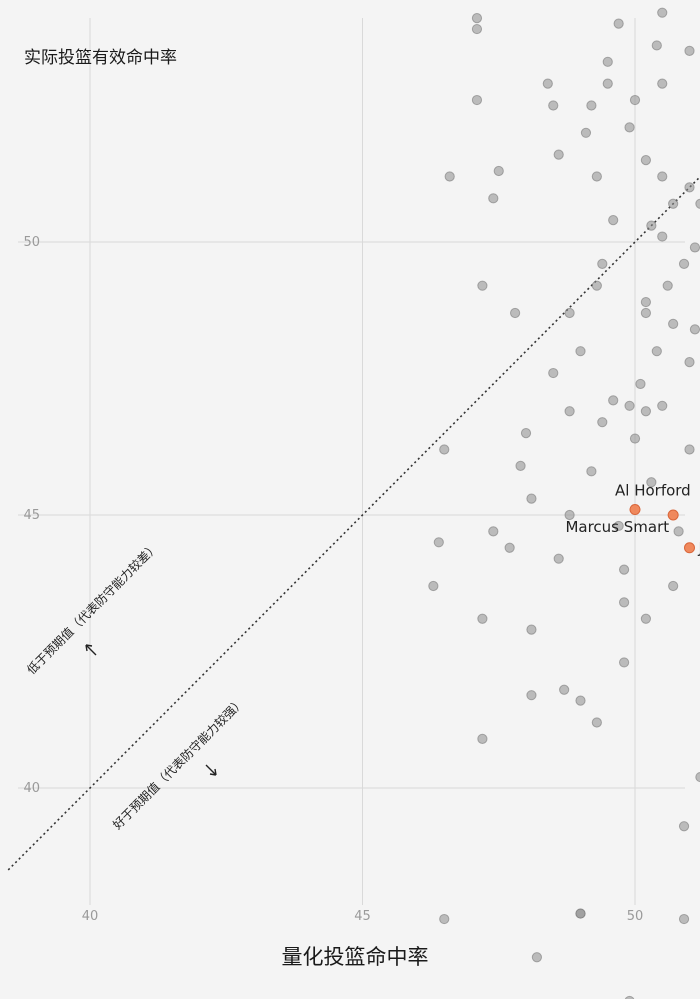  What do you see at coordinates (100, 58) in the screenshot?
I see `y-axis-label: 实际投篮有效命中率` at bounding box center [100, 58].